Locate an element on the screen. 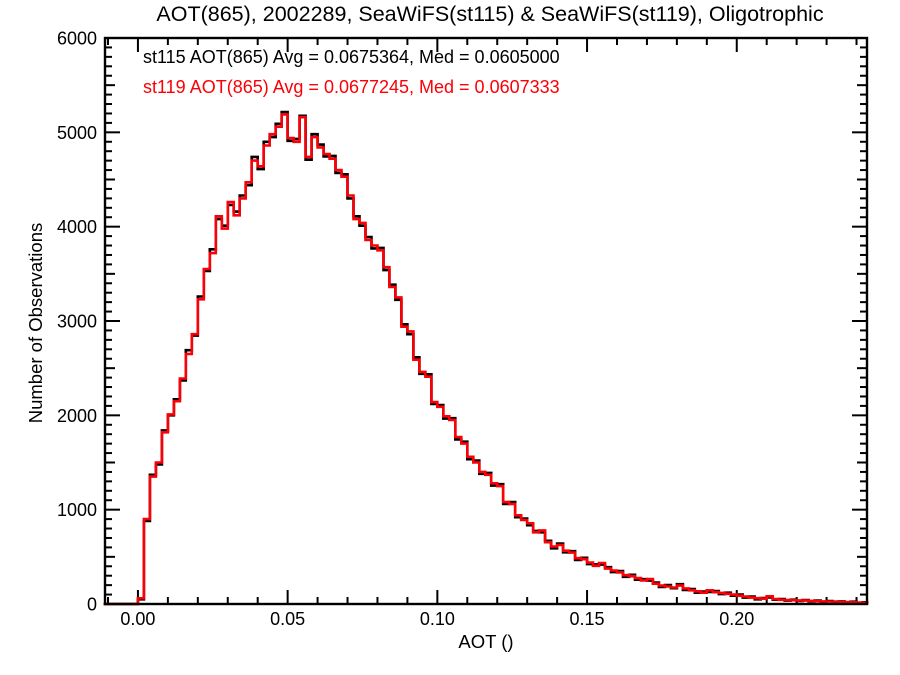 This screenshot has width=900, height=675. y-tick-label: 3000 is located at coordinates (77, 322).